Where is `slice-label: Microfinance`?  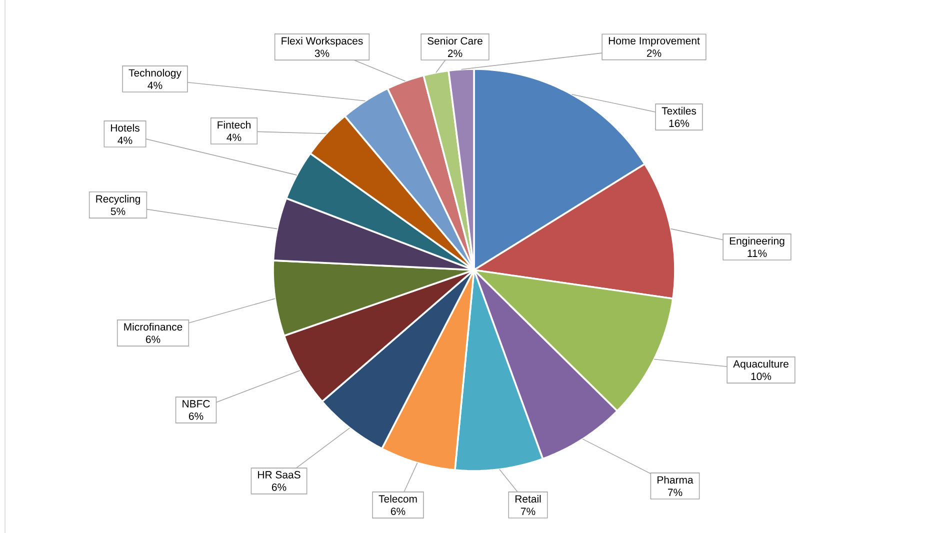 slice-label: Microfinance is located at coordinates (153, 326).